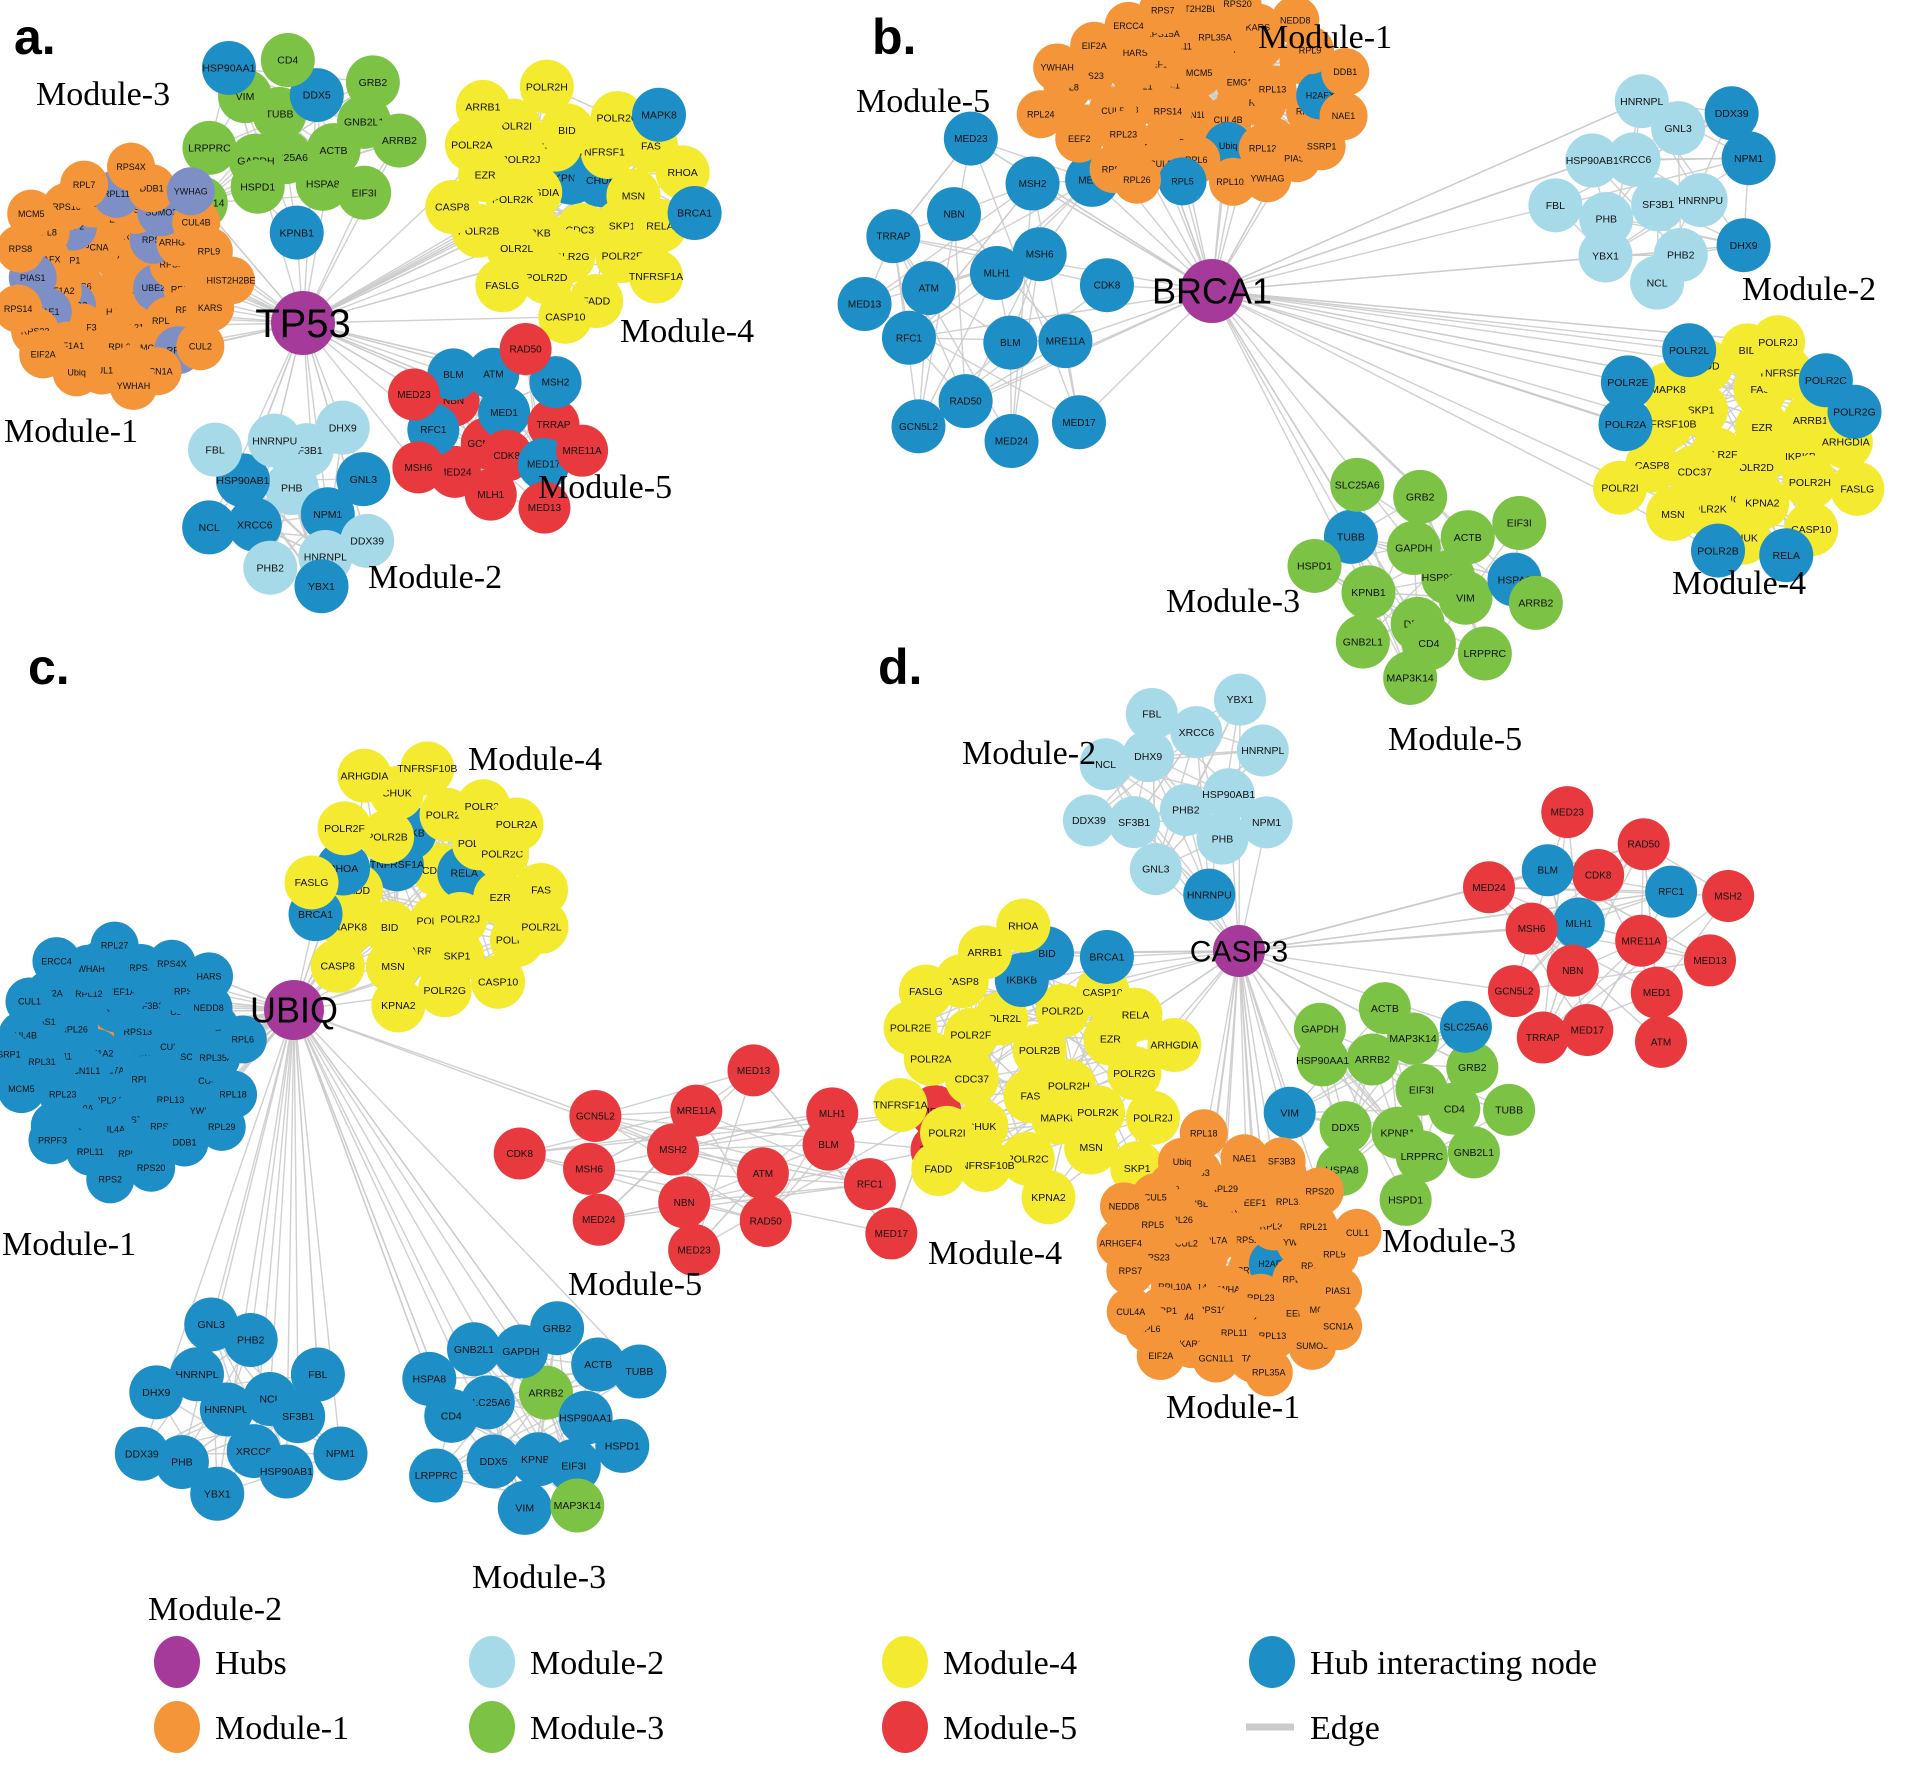 The image size is (1923, 1775). I want to click on node-POLR2H, so click(546, 86).